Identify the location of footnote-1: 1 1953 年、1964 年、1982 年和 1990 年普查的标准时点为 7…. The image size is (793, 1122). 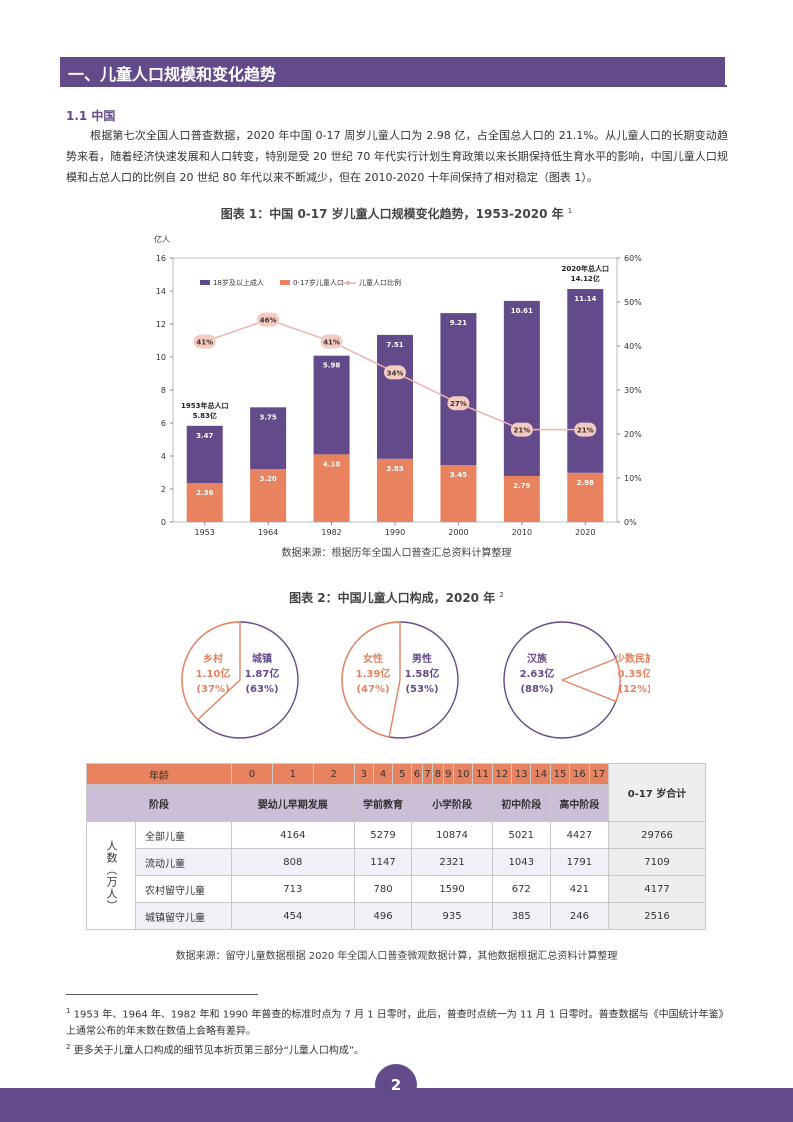
(396, 1021).